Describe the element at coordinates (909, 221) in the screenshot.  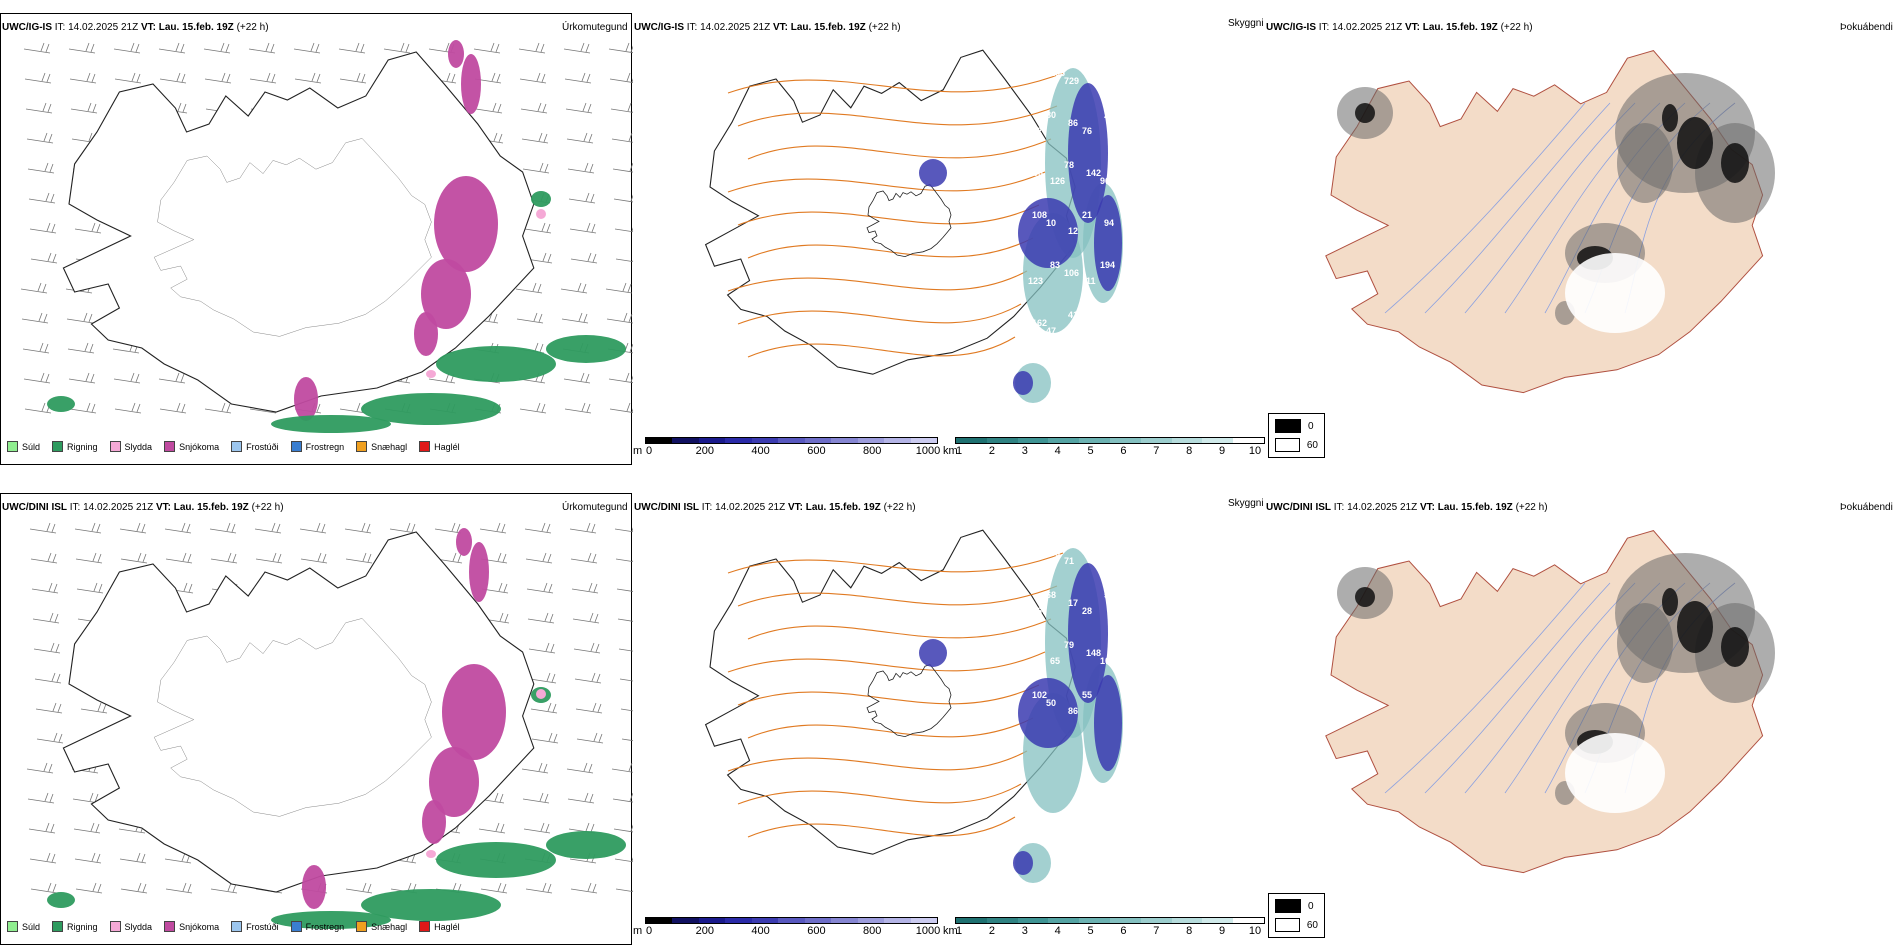
I see `glacier-outline` at that location.